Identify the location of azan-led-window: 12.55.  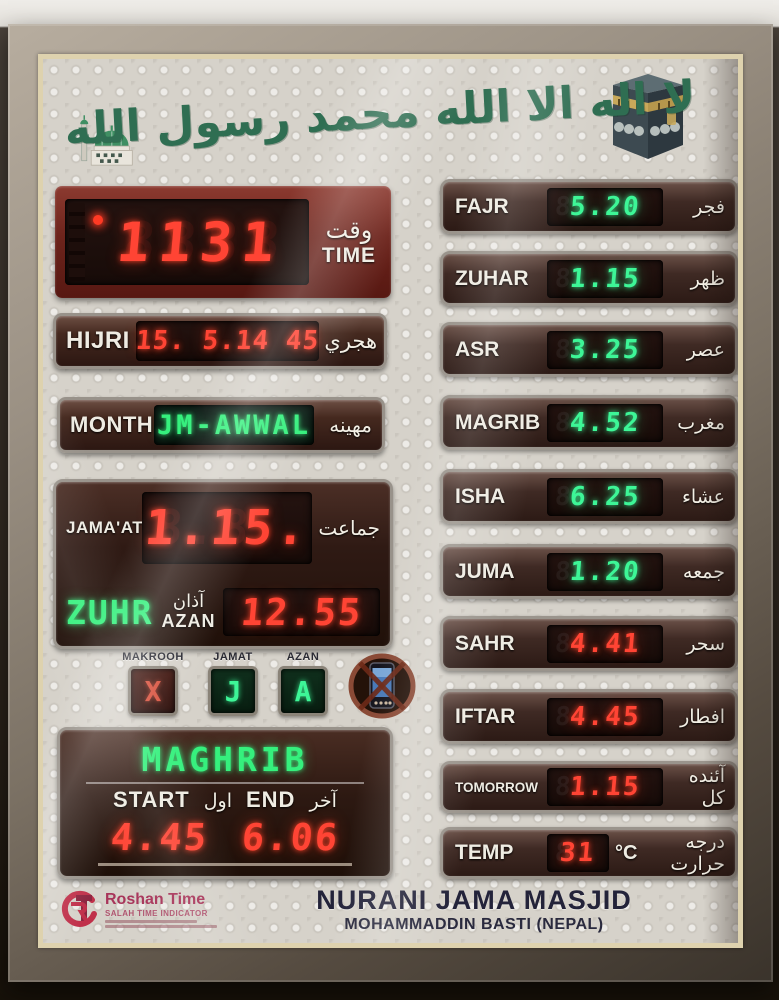
(301, 612).